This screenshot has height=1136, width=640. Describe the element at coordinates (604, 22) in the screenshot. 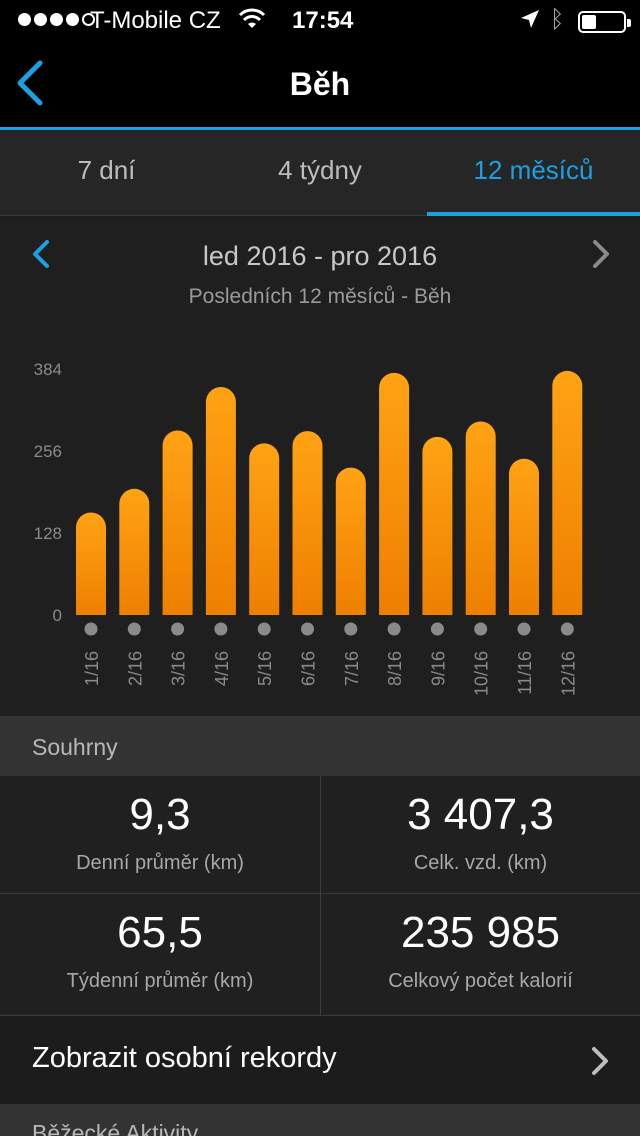

I see `battery-icon` at that location.